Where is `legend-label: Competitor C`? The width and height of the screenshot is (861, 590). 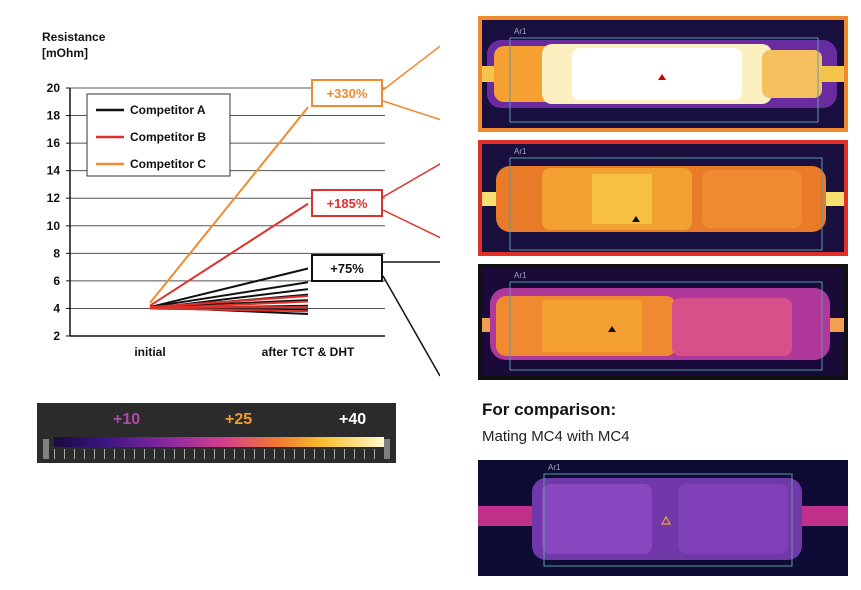
legend-label: Competitor C is located at coordinates (168, 164).